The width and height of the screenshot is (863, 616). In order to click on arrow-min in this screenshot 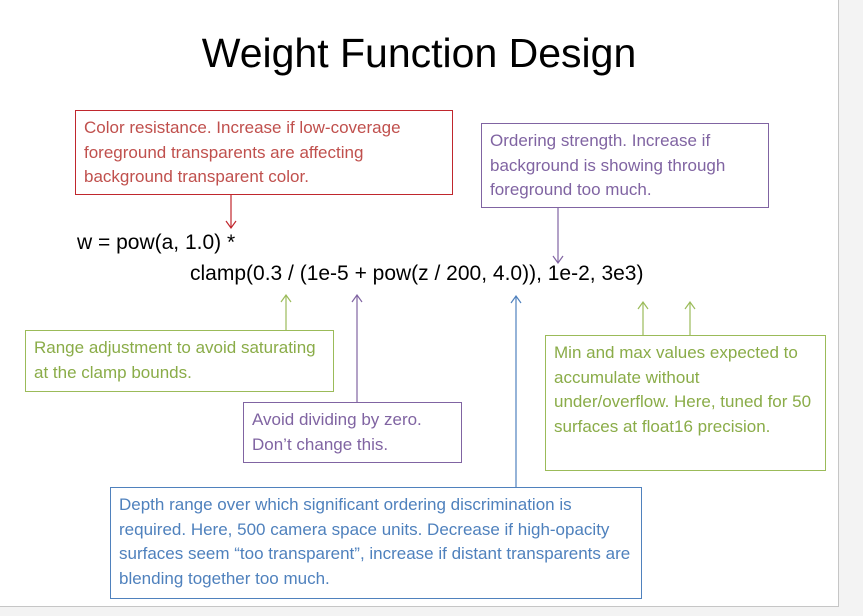, I will do `click(643, 317)`.